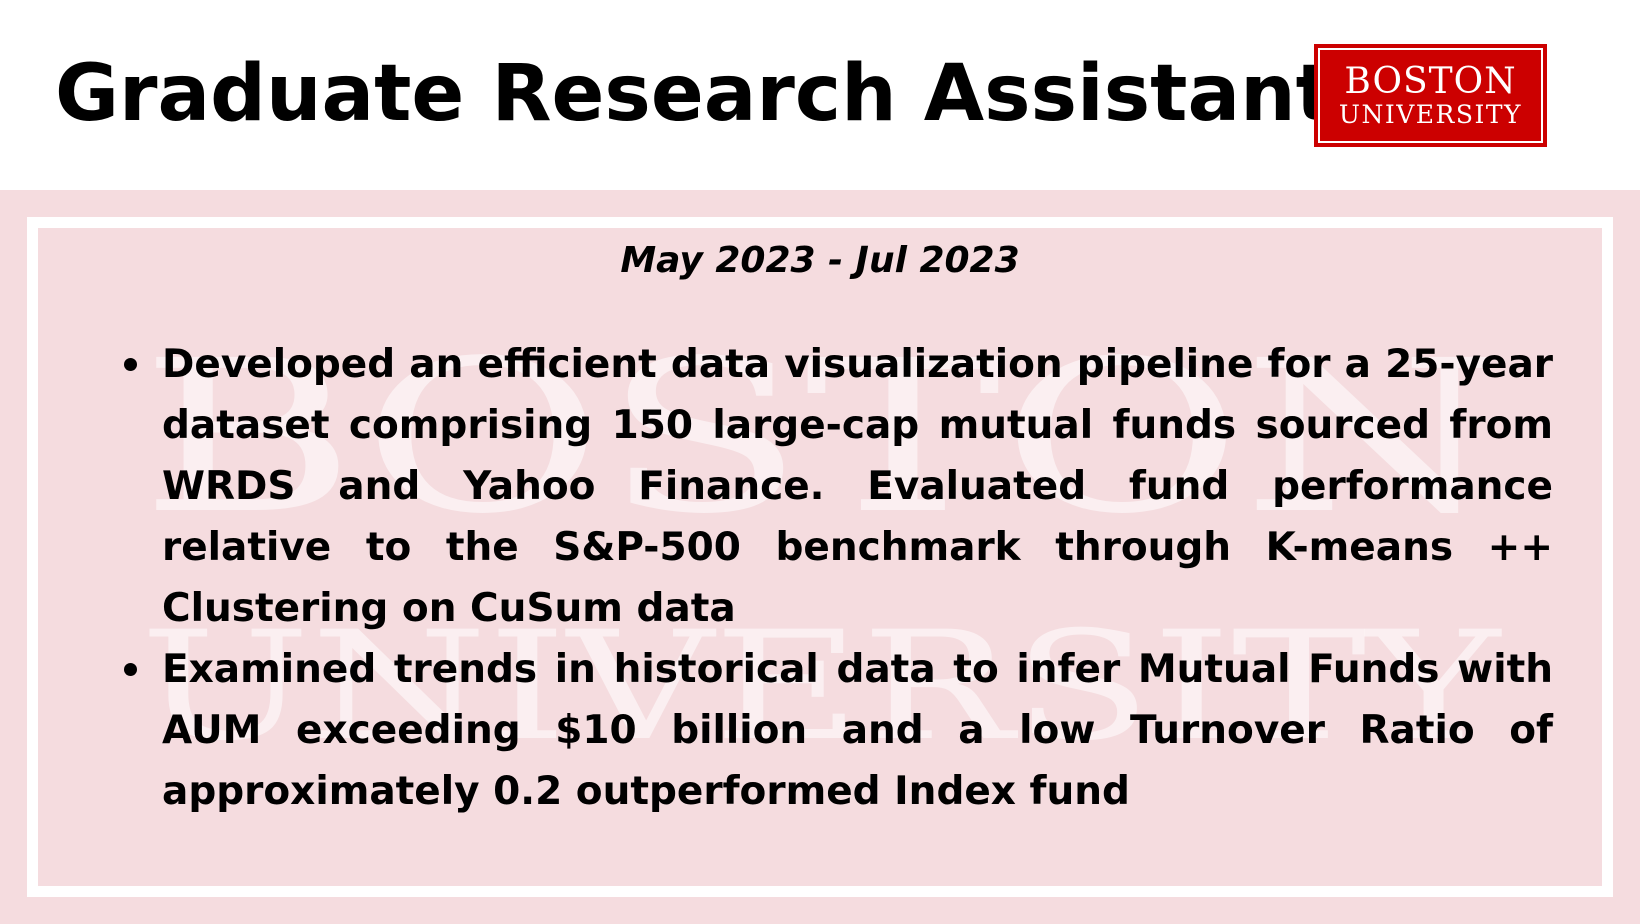 The height and width of the screenshot is (924, 1640). What do you see at coordinates (820, 260) in the screenshot?
I see `date-range: May 2023 - Jul 2023` at bounding box center [820, 260].